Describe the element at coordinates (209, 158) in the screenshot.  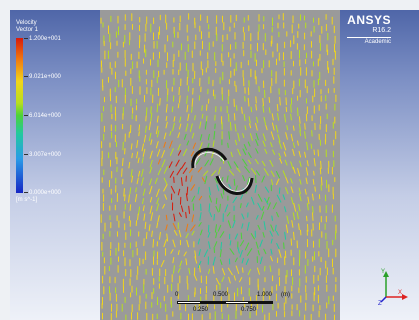
I see `savonius-blade-left` at that location.